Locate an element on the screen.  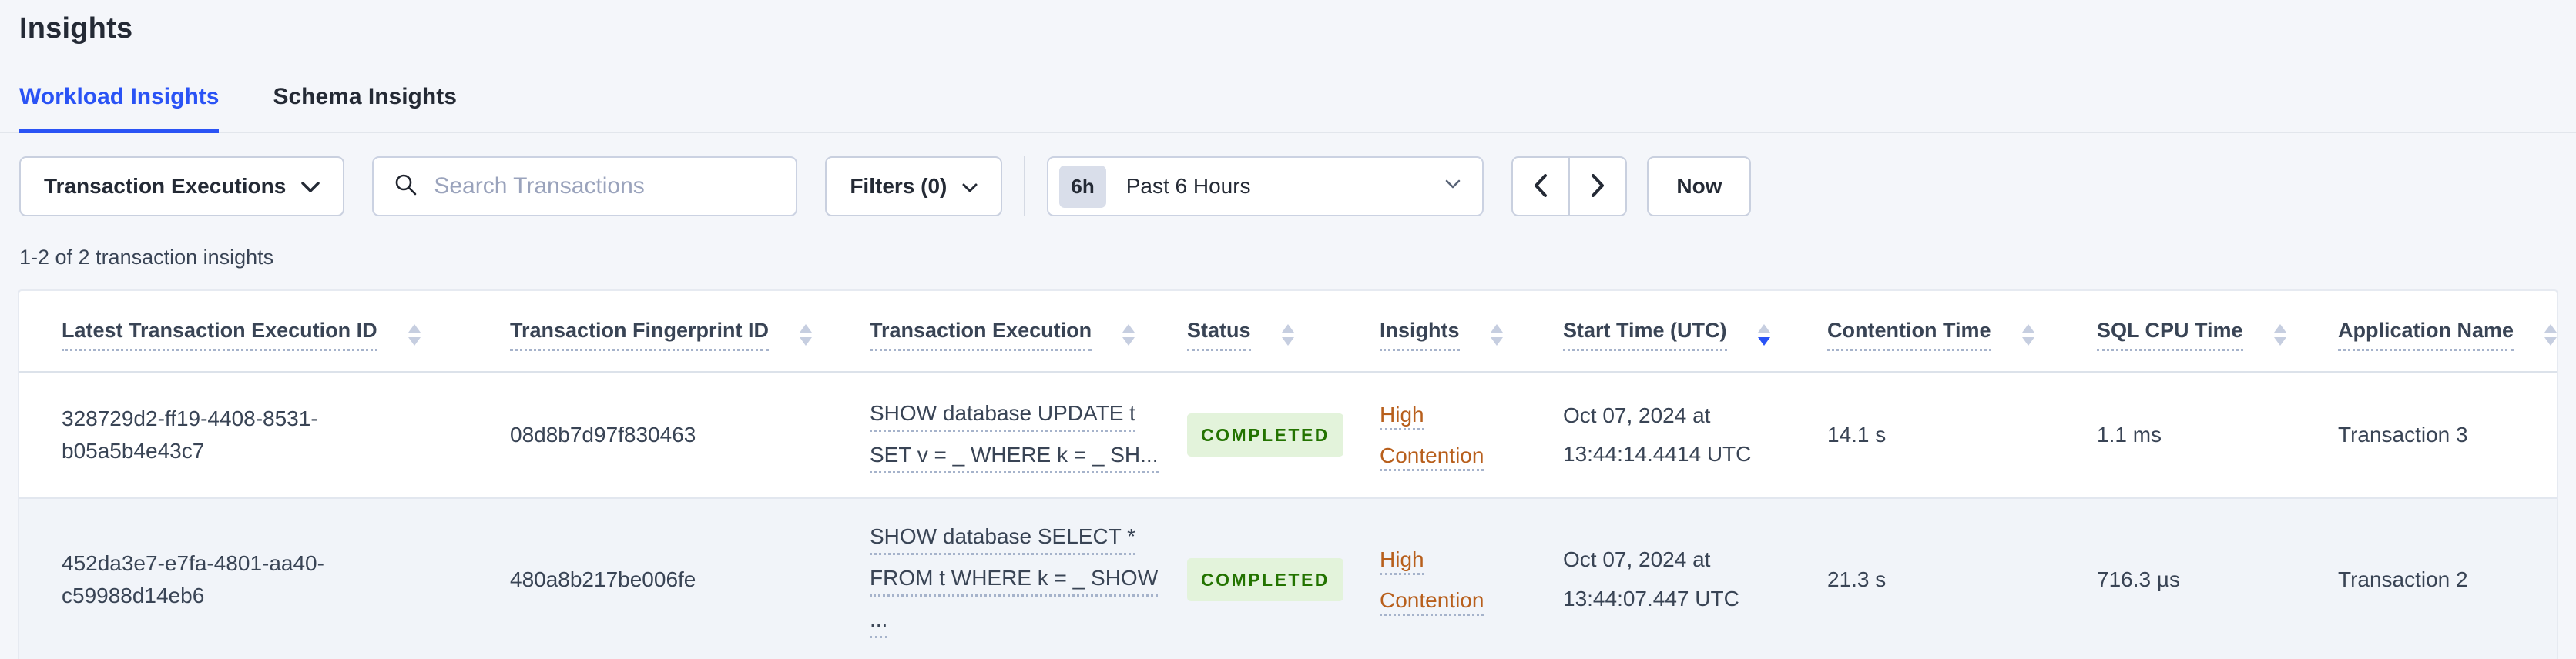
time-range-pager is located at coordinates (1569, 186).